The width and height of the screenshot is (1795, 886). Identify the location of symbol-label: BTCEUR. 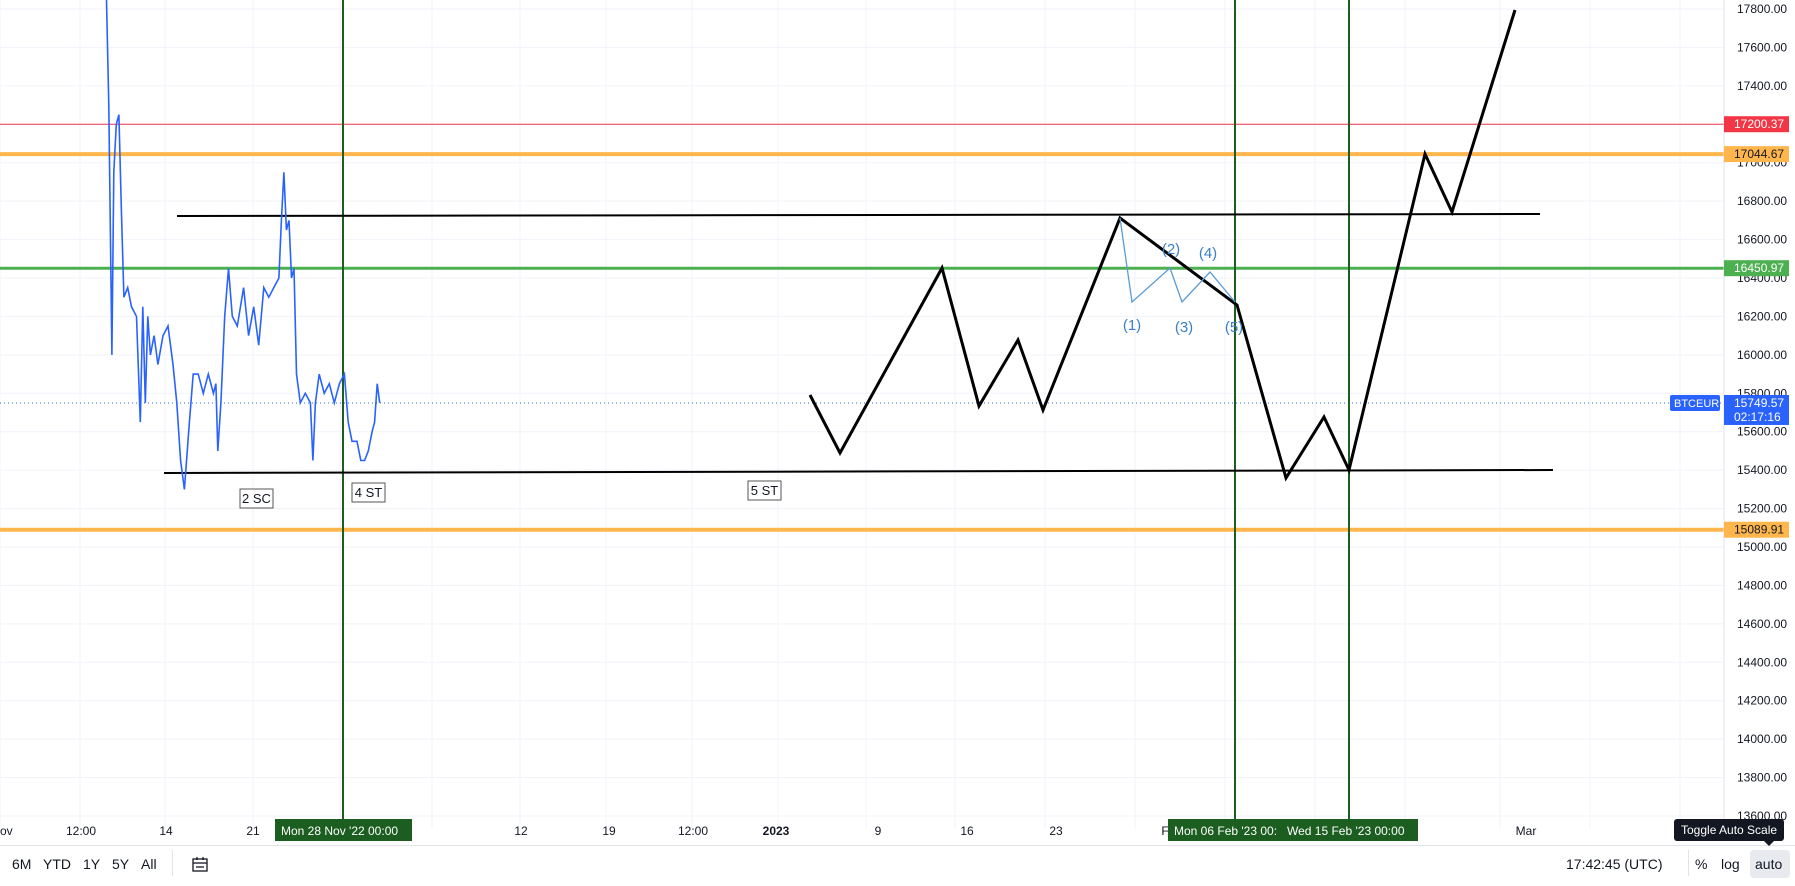
(1696, 404).